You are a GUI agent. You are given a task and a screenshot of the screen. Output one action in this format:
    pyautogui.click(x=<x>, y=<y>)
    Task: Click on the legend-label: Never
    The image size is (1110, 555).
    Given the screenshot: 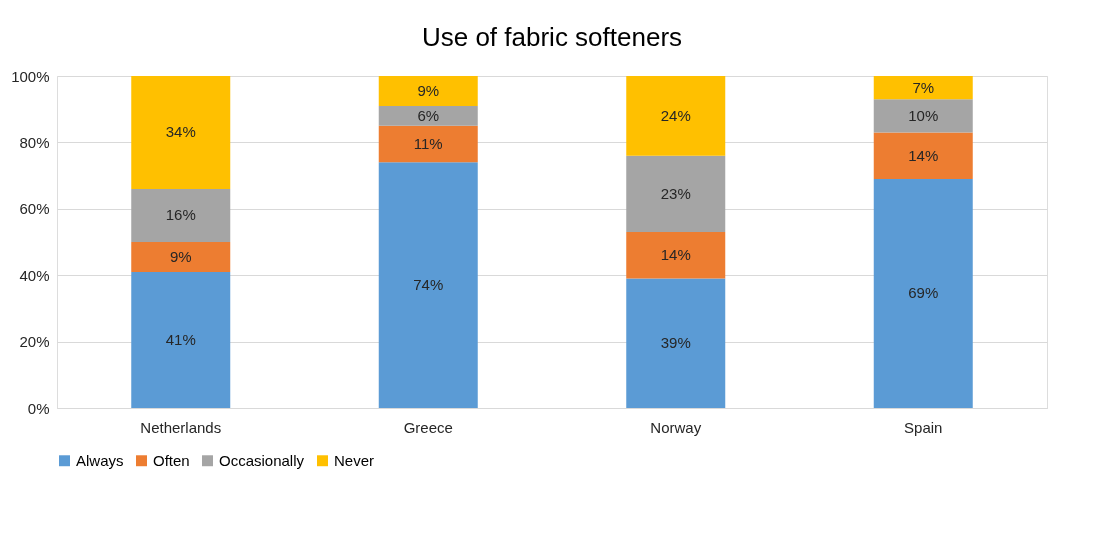 What is the action you would take?
    pyautogui.click(x=354, y=460)
    